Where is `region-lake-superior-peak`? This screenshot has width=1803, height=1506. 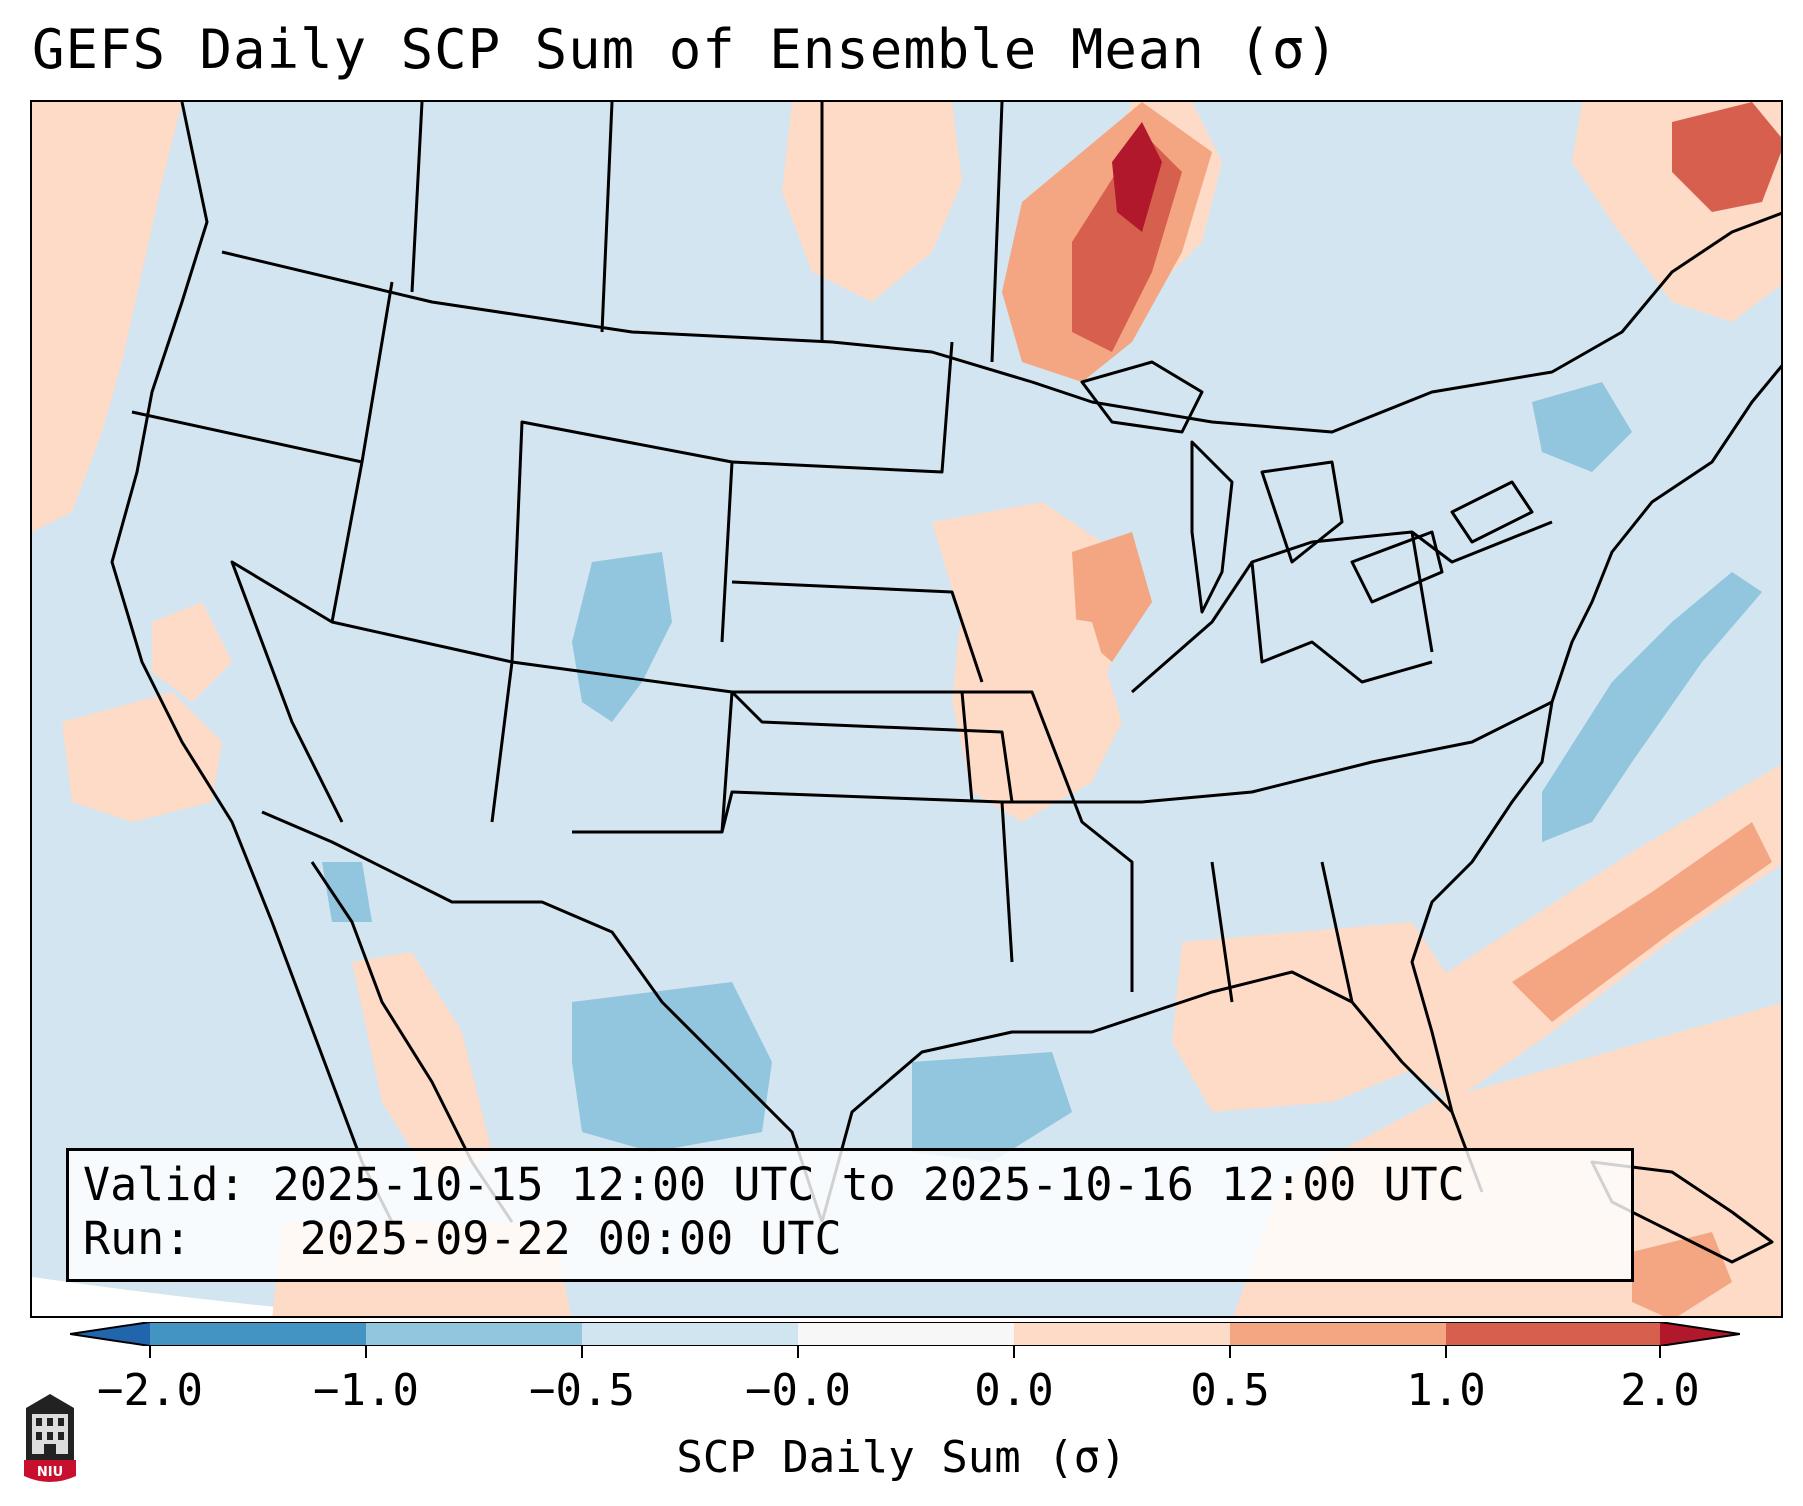 region-lake-superior-peak is located at coordinates (1137, 177).